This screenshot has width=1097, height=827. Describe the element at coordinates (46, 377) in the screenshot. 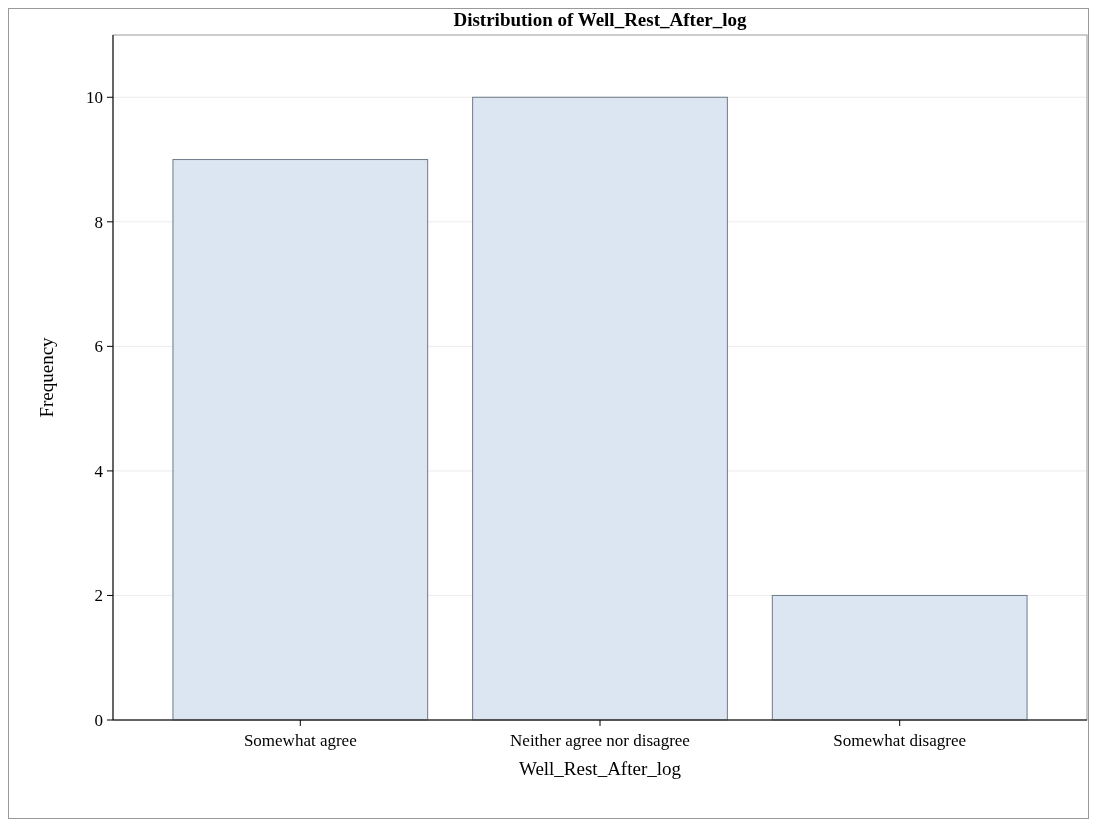

I see `y-axis-title: Frequency` at that location.